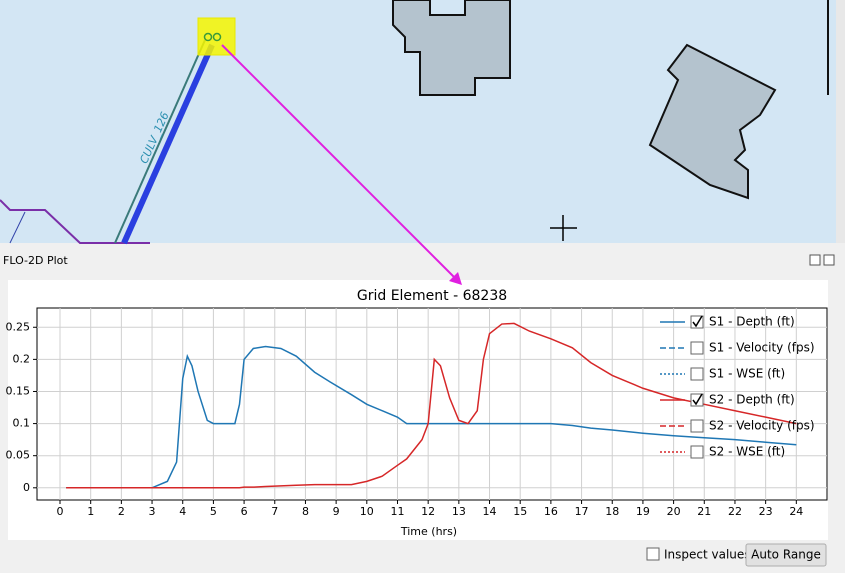 Image resolution: width=845 pixels, height=573 pixels. I want to click on x-axis-label: Time (hrs), so click(428, 531).